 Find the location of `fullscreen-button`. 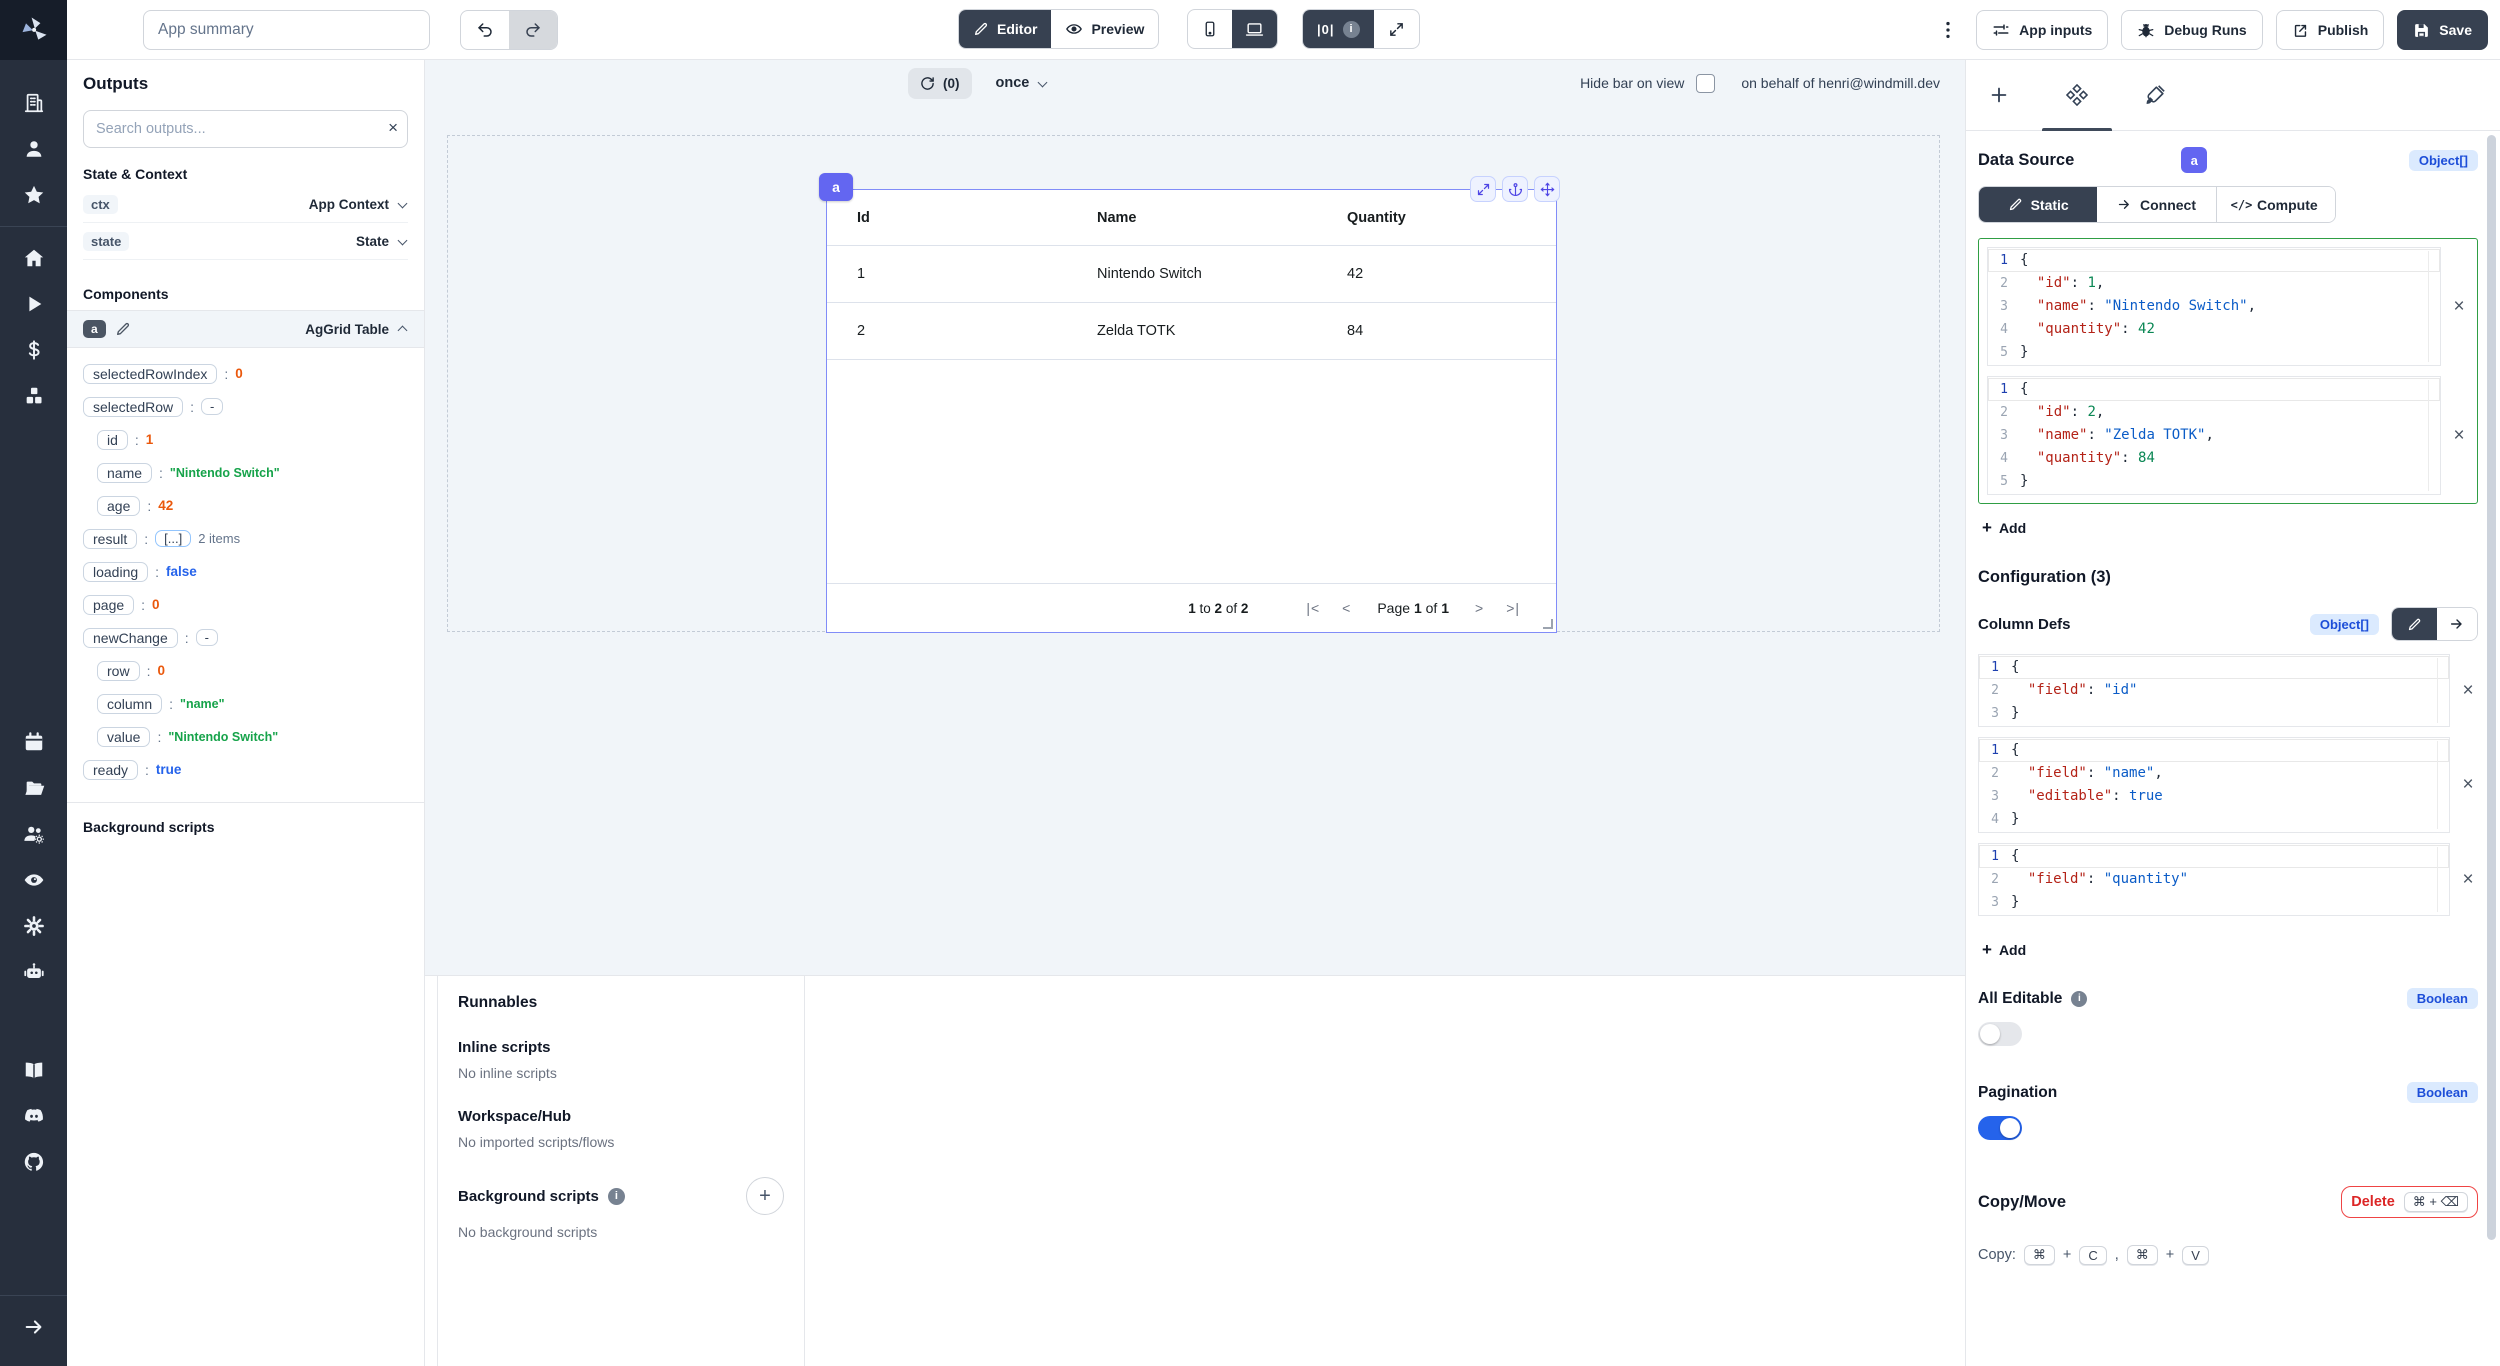

fullscreen-button is located at coordinates (1396, 29).